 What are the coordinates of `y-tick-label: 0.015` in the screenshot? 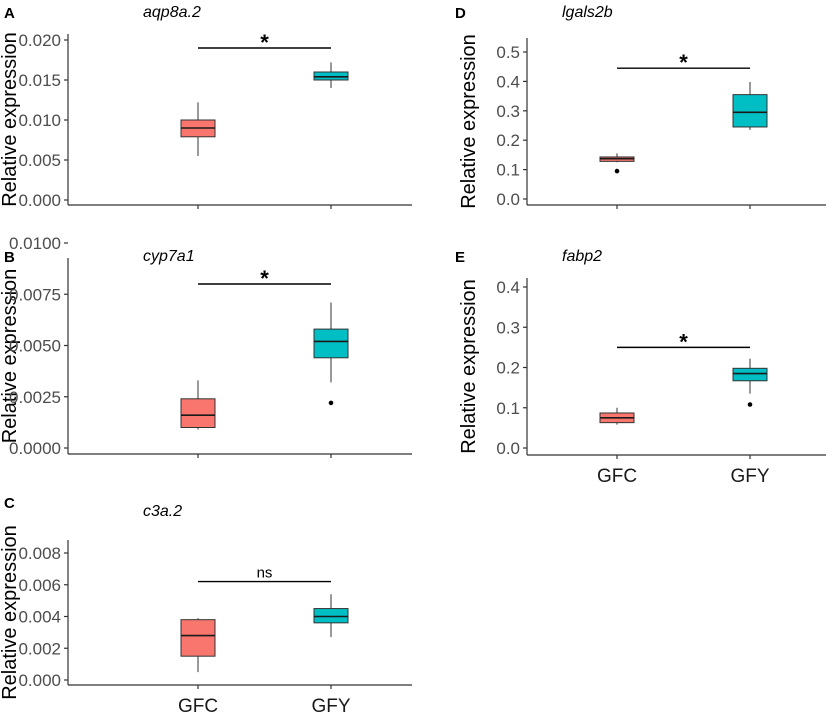 It's located at (39, 80).